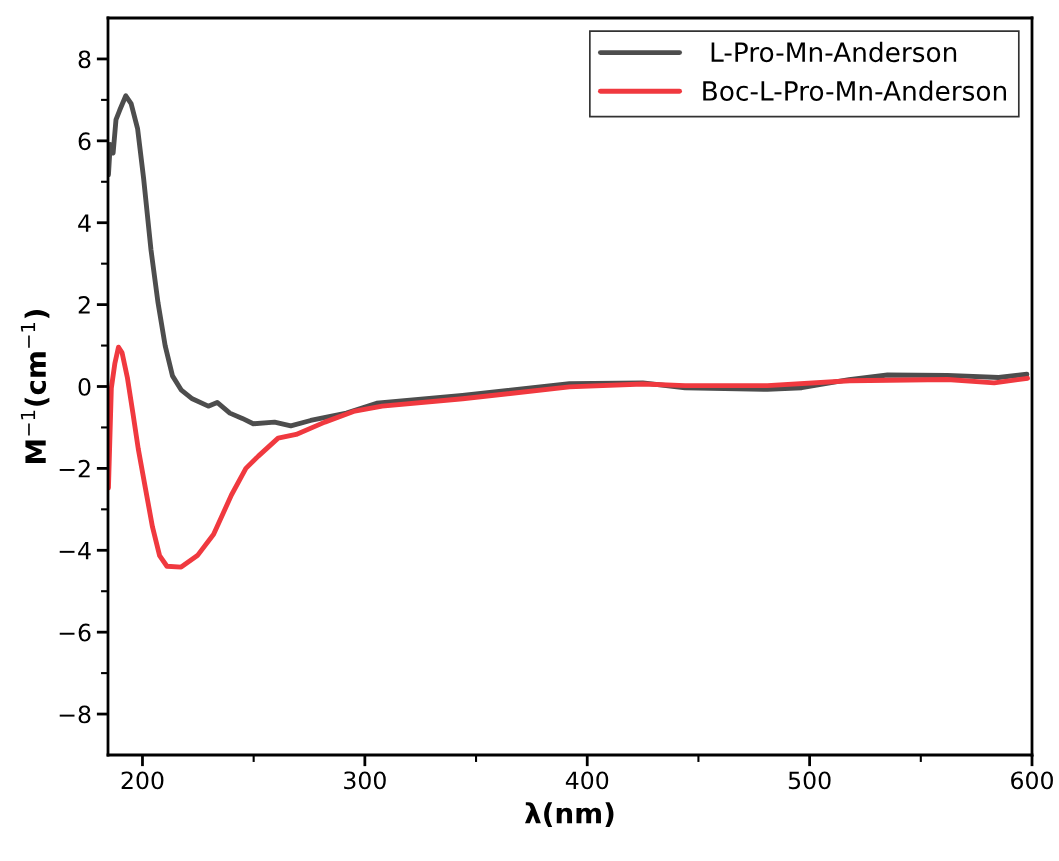  What do you see at coordinates (569, 814) in the screenshot?
I see `x-axis-title: λ(nm)` at bounding box center [569, 814].